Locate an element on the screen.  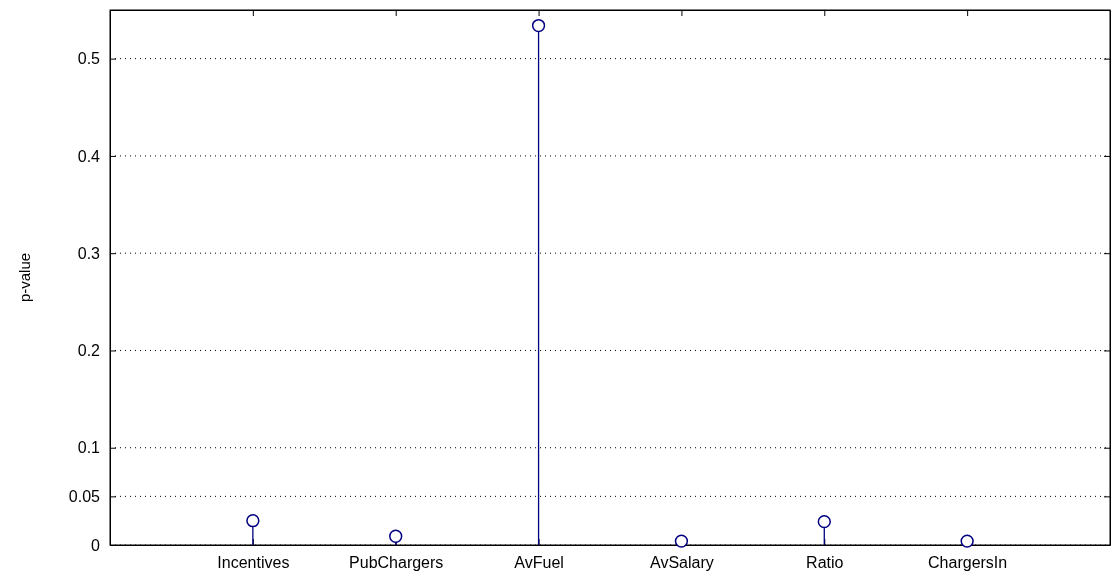
x-tick-label: PubChargers is located at coordinates (396, 563).